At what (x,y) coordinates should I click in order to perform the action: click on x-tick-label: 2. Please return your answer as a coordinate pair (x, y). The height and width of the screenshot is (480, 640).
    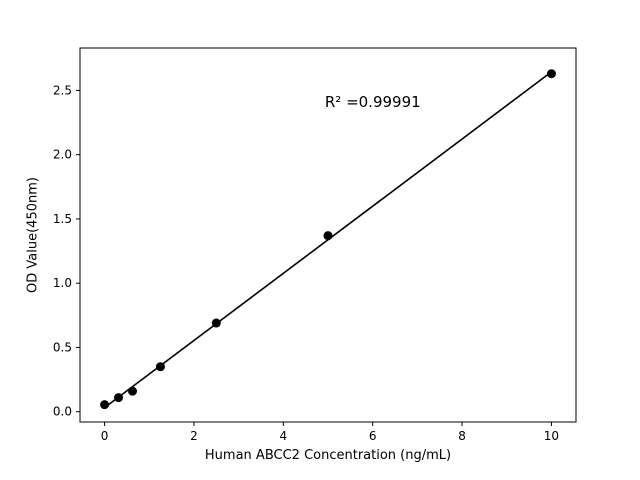
    Looking at the image, I should click on (194, 436).